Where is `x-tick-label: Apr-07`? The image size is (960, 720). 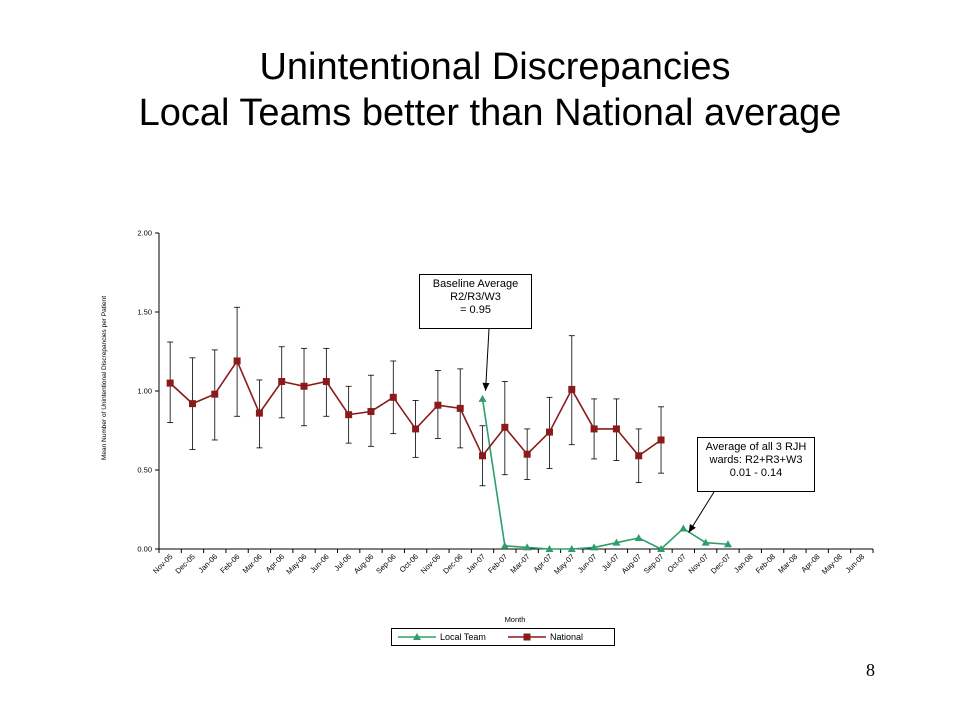
x-tick-label: Apr-07 is located at coordinates (543, 563).